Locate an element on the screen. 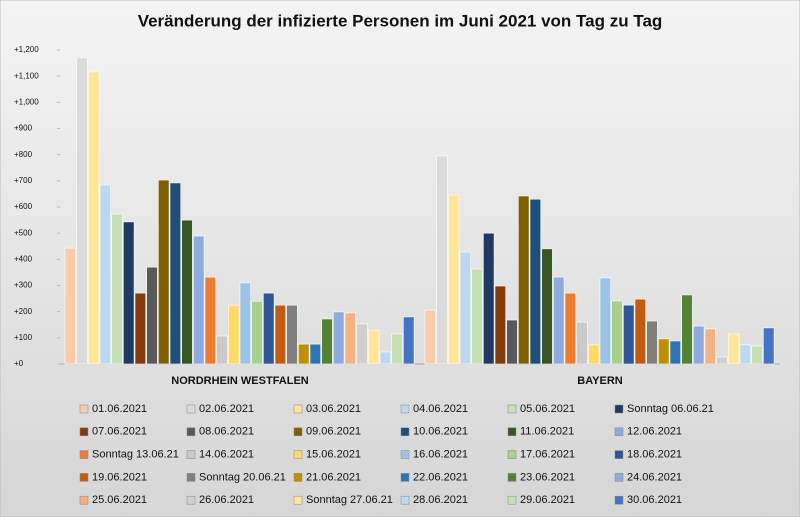 The height and width of the screenshot is (517, 800). legend-label: 04.06.2021 is located at coordinates (440, 409).